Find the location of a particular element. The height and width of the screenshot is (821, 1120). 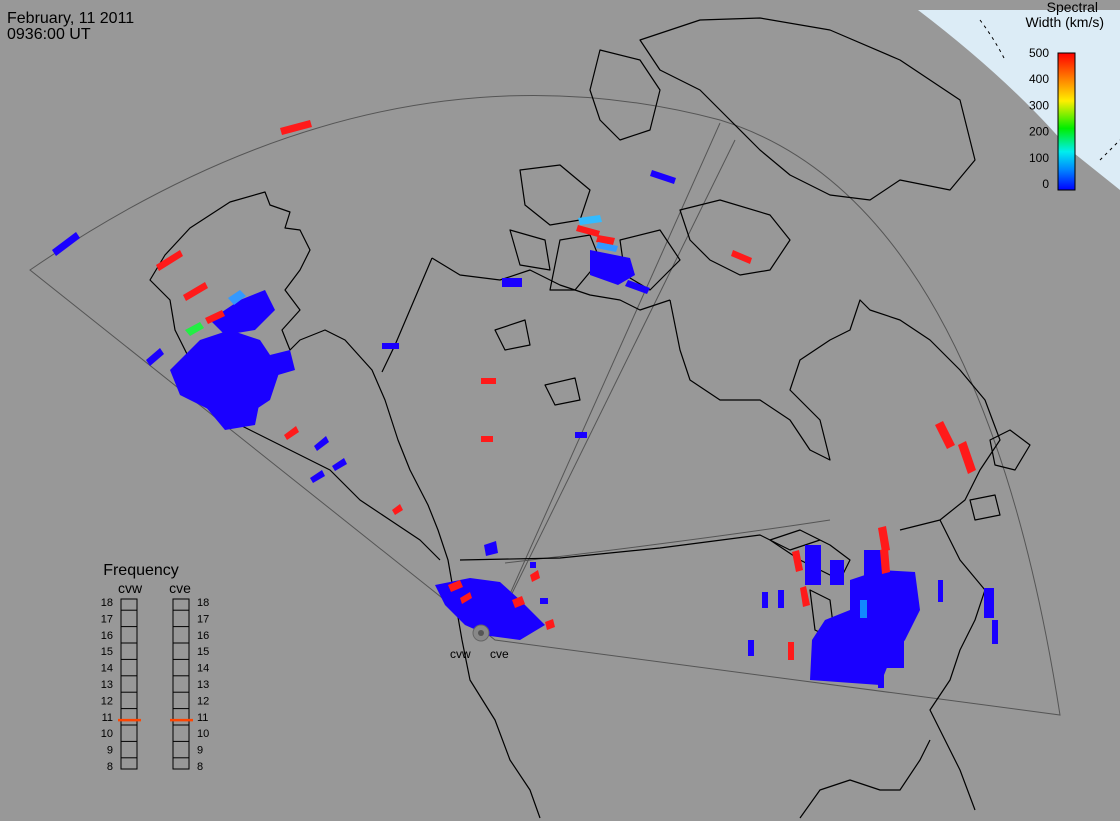

frequency-scale-label-cve: 11 is located at coordinates (202, 718).